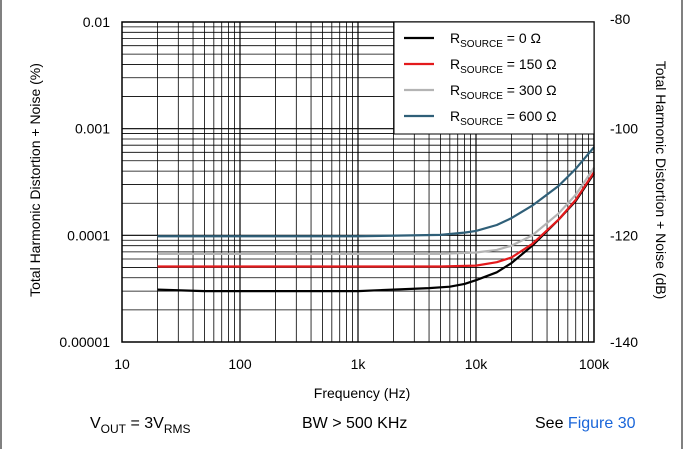  I want to click on x-tick-labels: 10 100 1k 10k 100k, so click(362, 364).